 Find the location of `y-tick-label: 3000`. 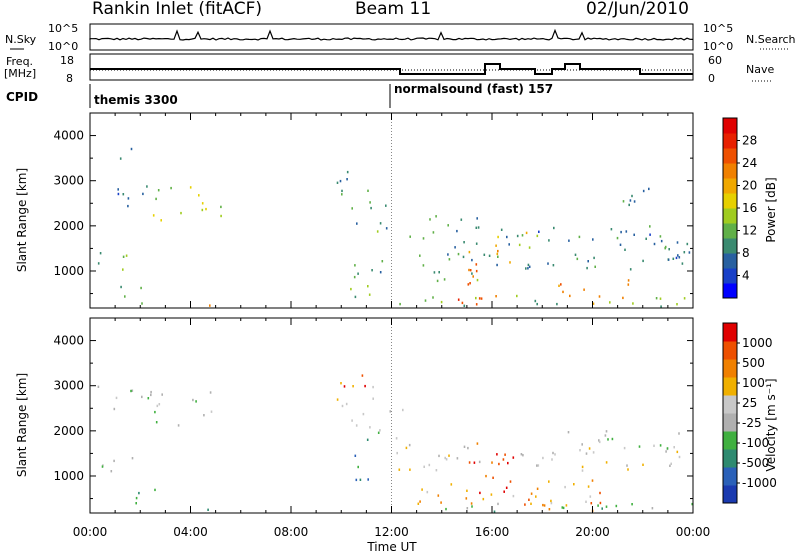

y-tick-label: 3000 is located at coordinates (68, 181).